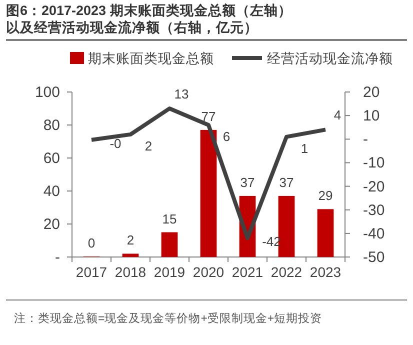 The height and width of the screenshot is (345, 413). I want to click on legend-label: 经营活动现金流净额, so click(330, 58).